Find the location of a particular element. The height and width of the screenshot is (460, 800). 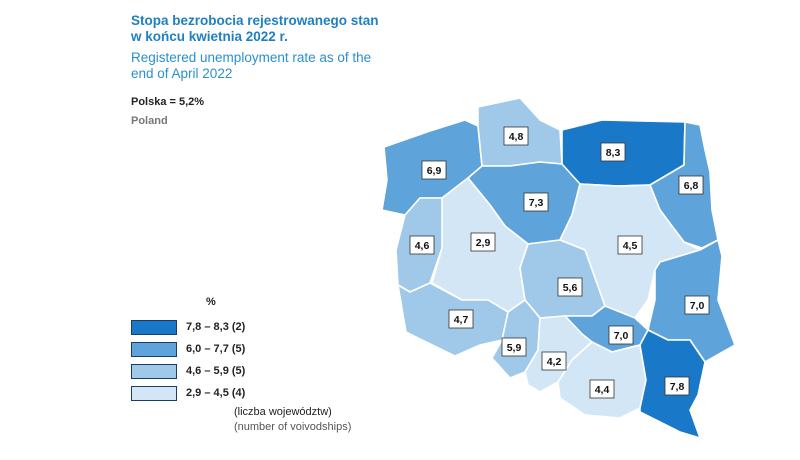

value-label: 4,8 is located at coordinates (516, 136).